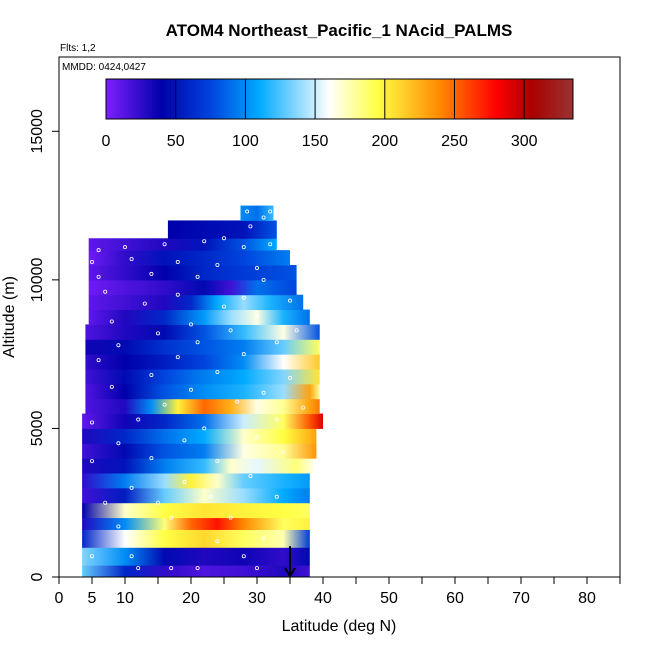 The height and width of the screenshot is (655, 650). What do you see at coordinates (389, 598) in the screenshot?
I see `x-tick-label: 50` at bounding box center [389, 598].